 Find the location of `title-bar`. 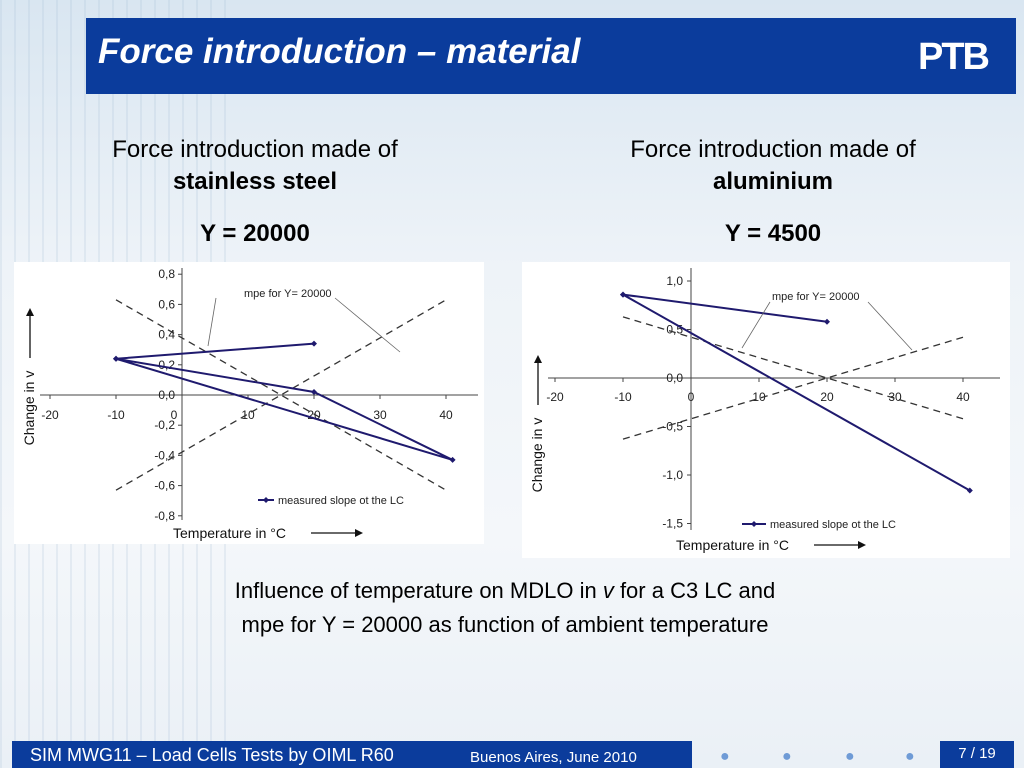

title-bar is located at coordinates (551, 56).